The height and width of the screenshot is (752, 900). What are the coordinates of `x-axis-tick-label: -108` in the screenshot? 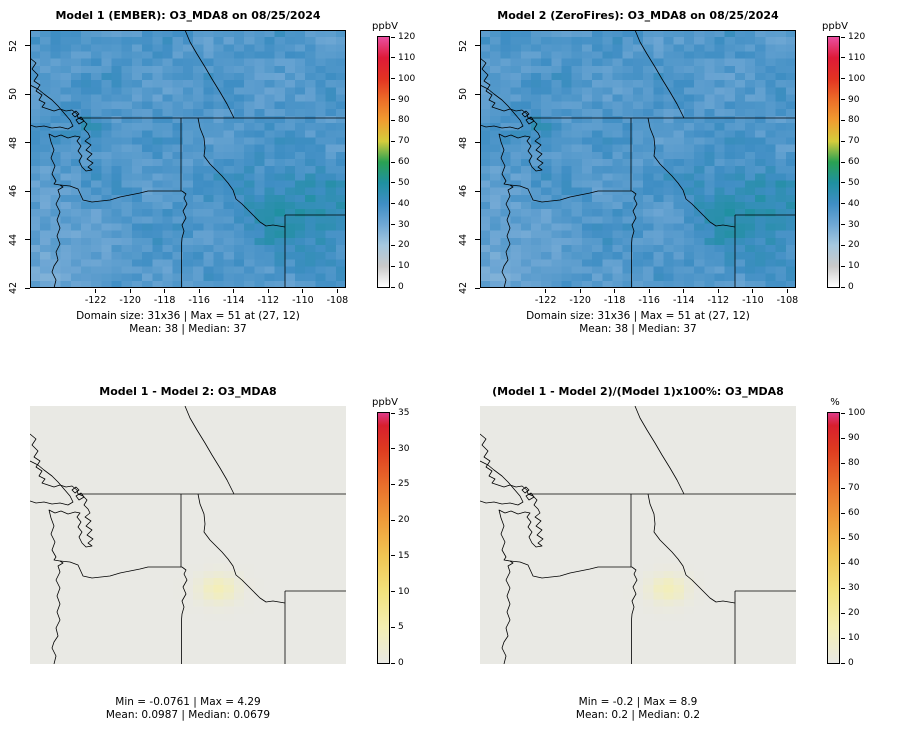 It's located at (787, 300).